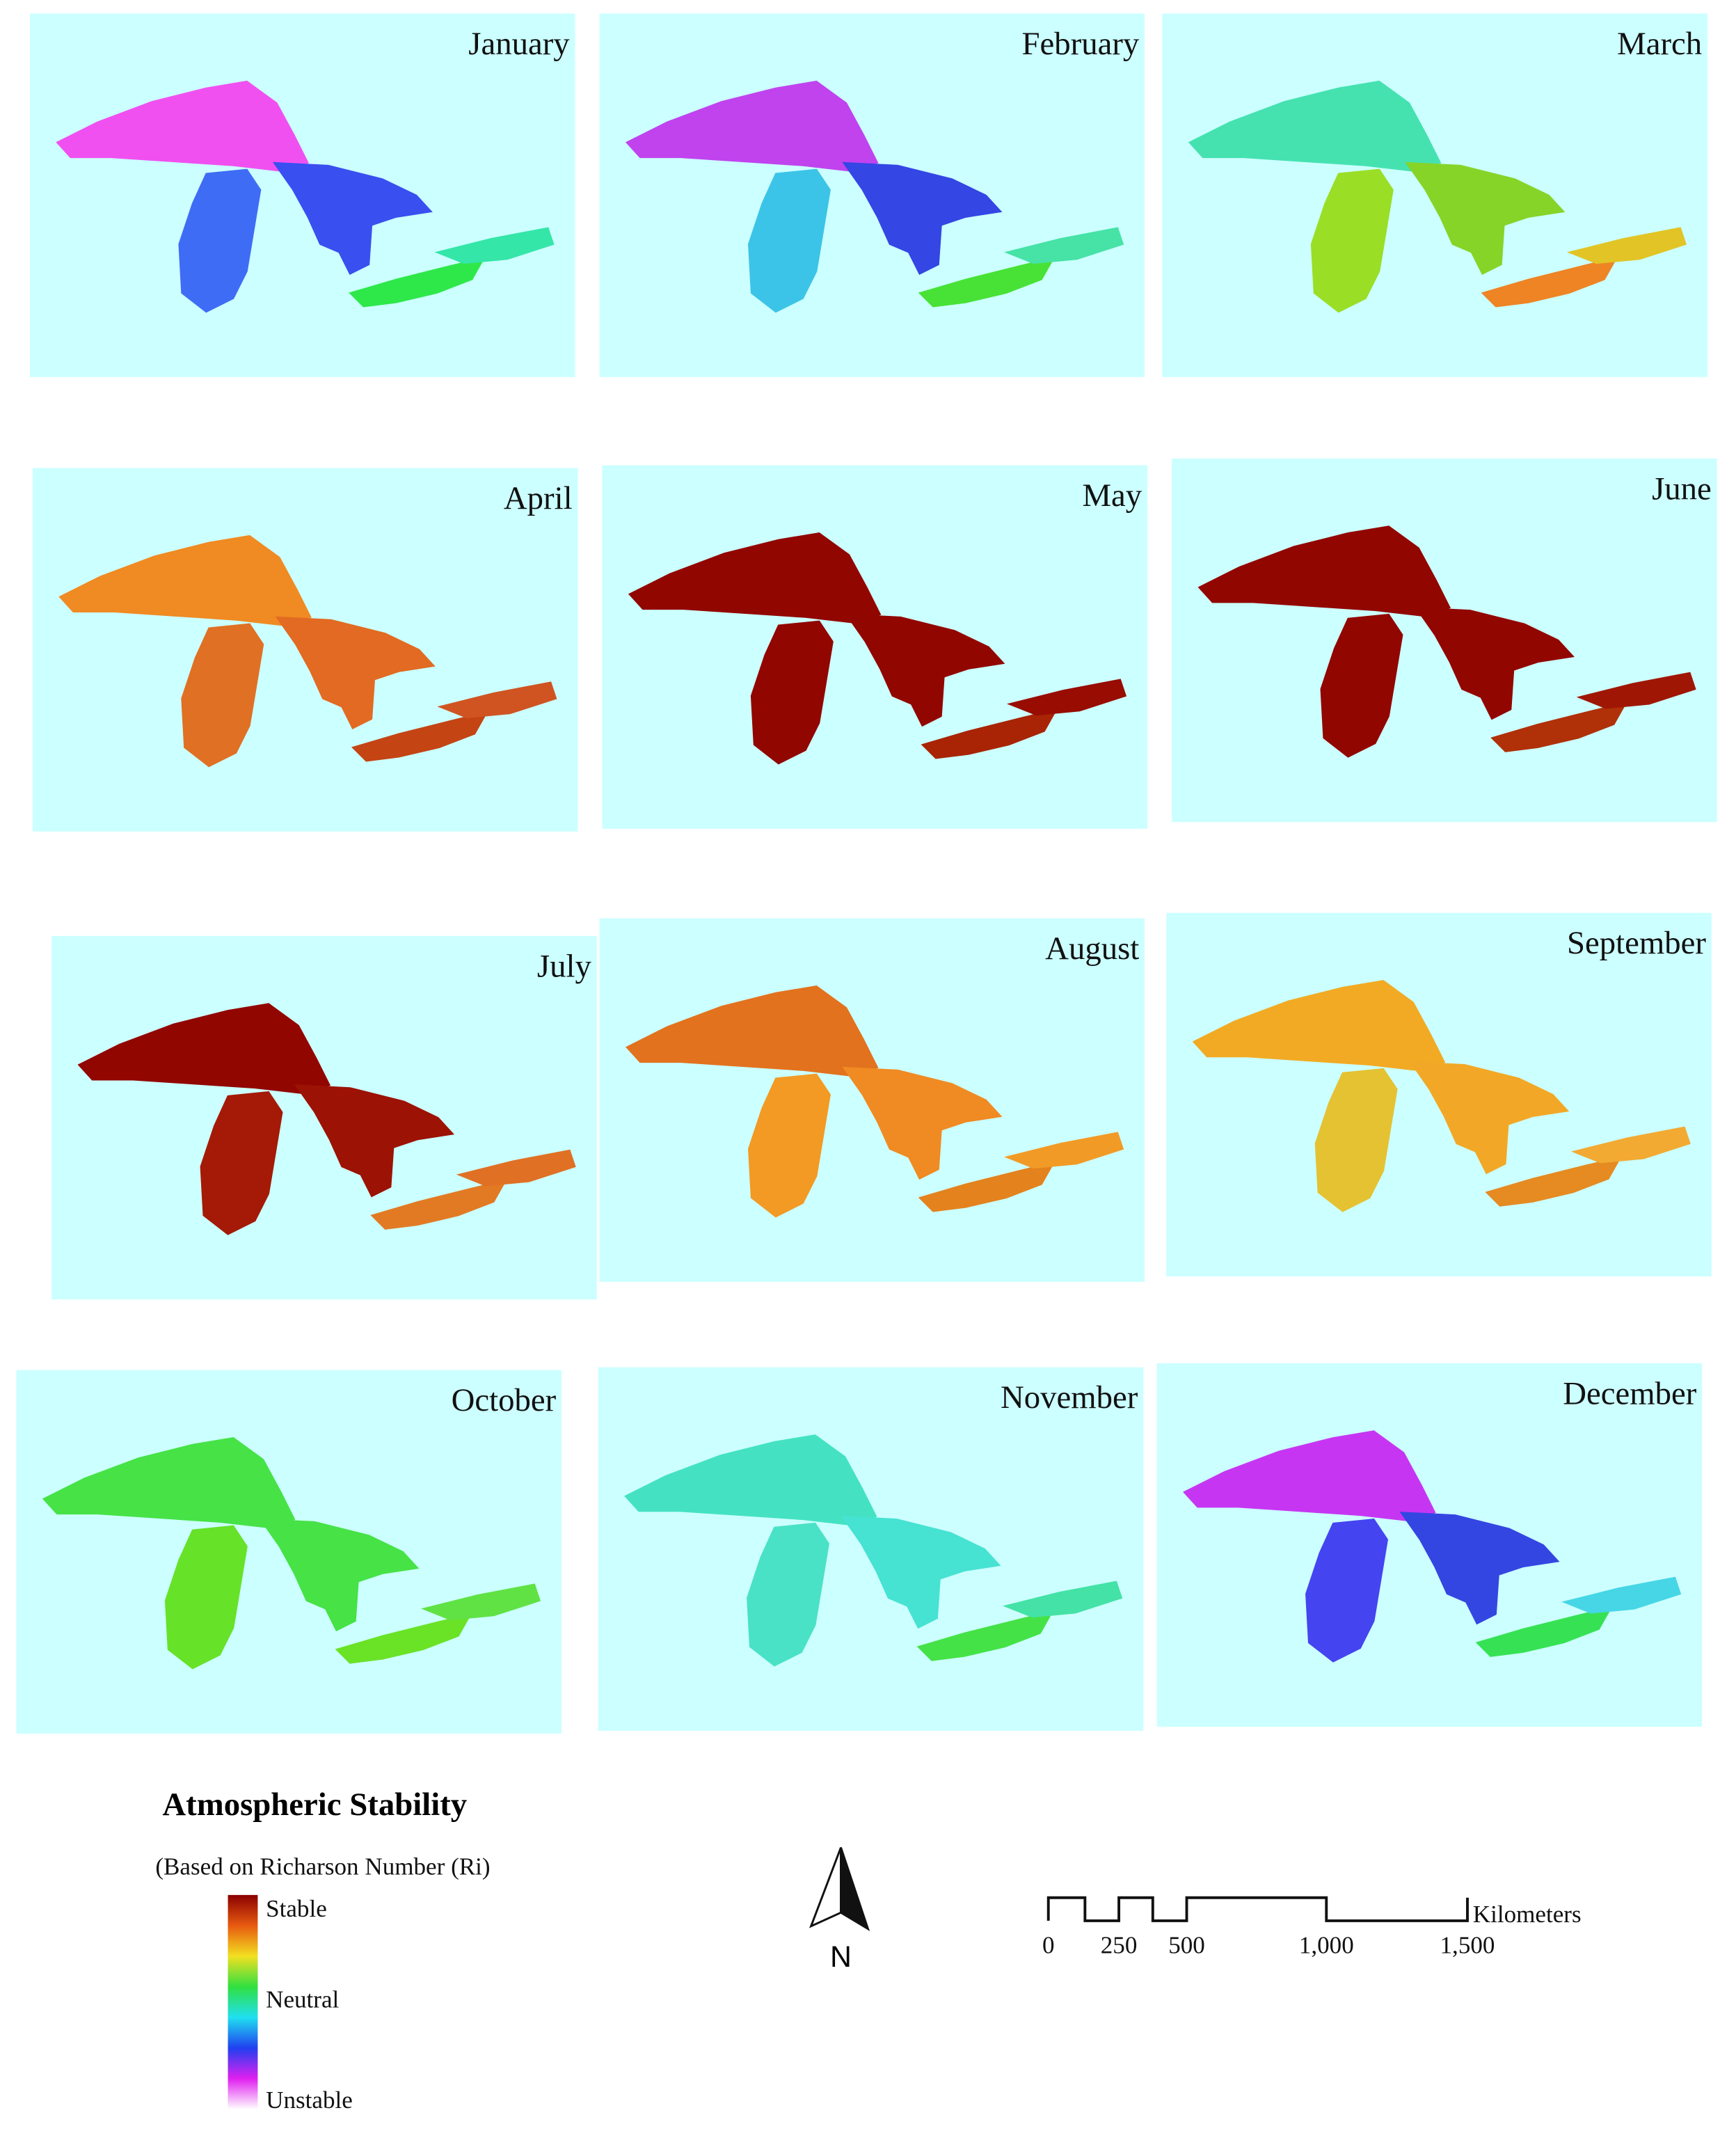 Image resolution: width=1736 pixels, height=2131 pixels. I want to click on map-panel: October, so click(289, 1552).